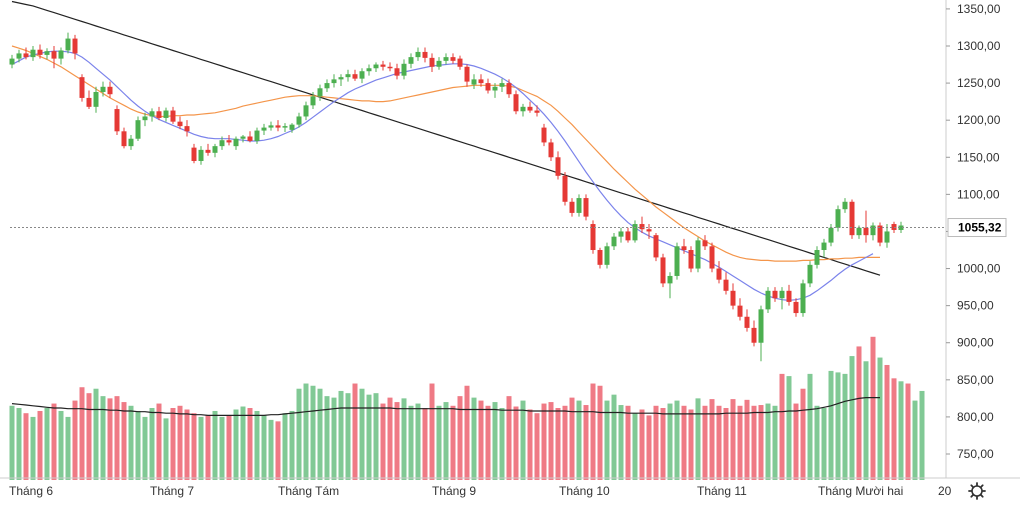 This screenshot has height=517, width=1020. What do you see at coordinates (945, 491) in the screenshot?
I see `x-tick-label: 20` at bounding box center [945, 491].